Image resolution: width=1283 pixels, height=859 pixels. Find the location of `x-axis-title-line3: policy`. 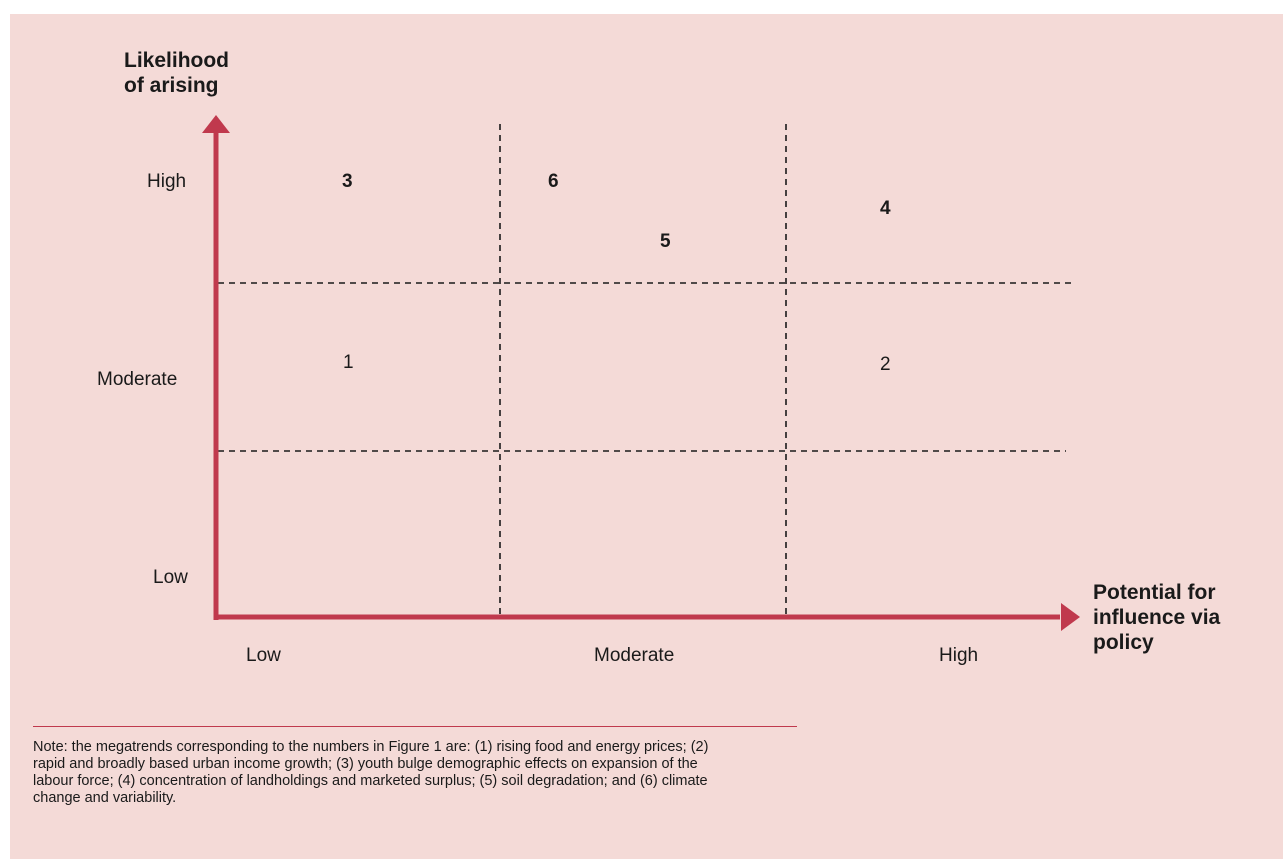

x-axis-title-line3: policy is located at coordinates (1123, 642).